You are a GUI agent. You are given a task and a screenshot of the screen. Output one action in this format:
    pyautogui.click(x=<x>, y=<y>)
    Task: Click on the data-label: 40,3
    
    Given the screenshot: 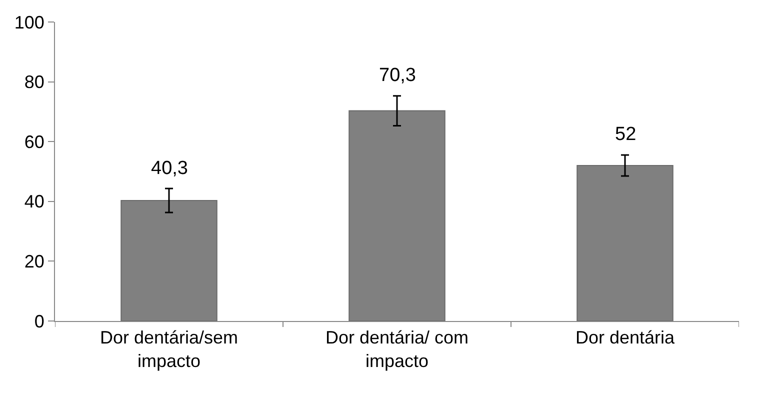 What is the action you would take?
    pyautogui.click(x=169, y=168)
    